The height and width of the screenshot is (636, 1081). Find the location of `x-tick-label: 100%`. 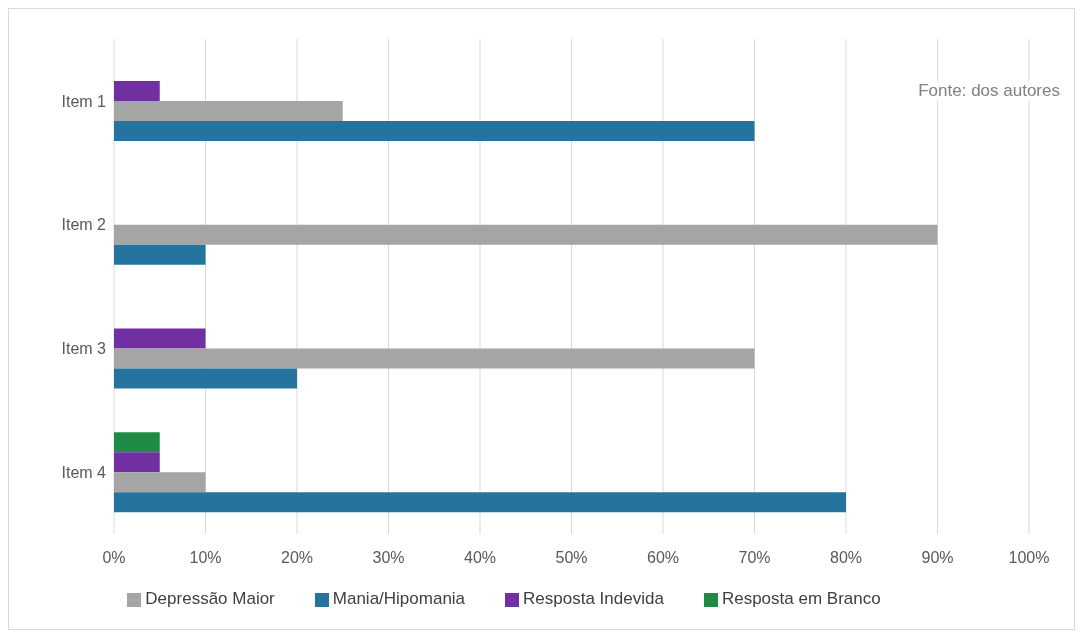

x-tick-label: 100% is located at coordinates (1029, 558).